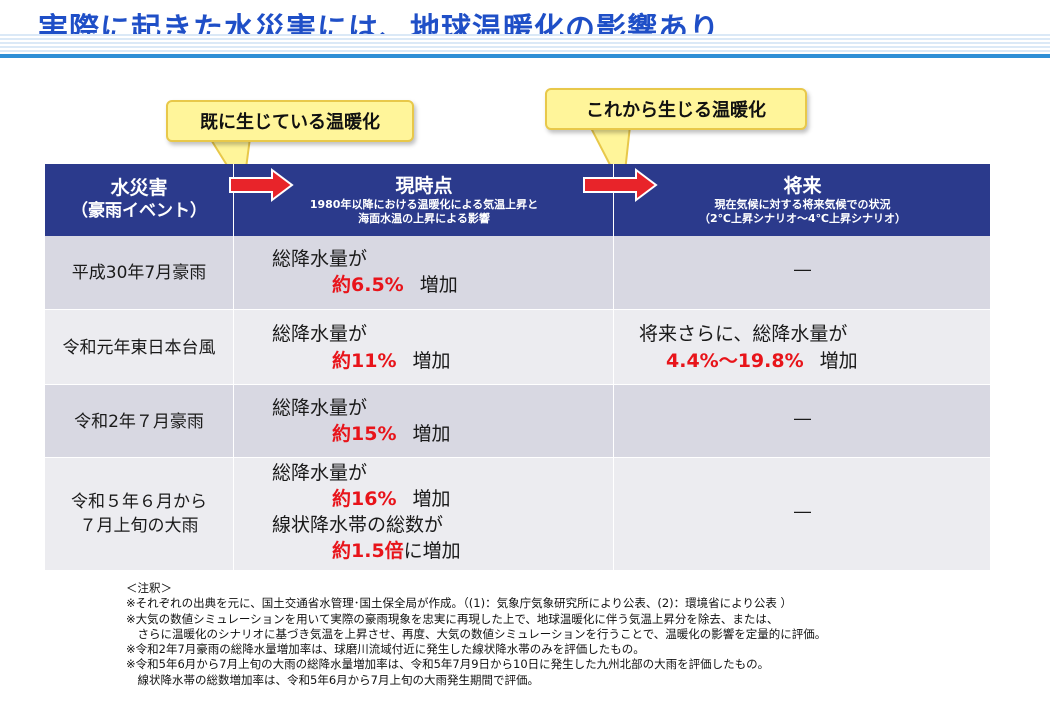  I want to click on future-value: 4.4%～19.8%, so click(735, 361).